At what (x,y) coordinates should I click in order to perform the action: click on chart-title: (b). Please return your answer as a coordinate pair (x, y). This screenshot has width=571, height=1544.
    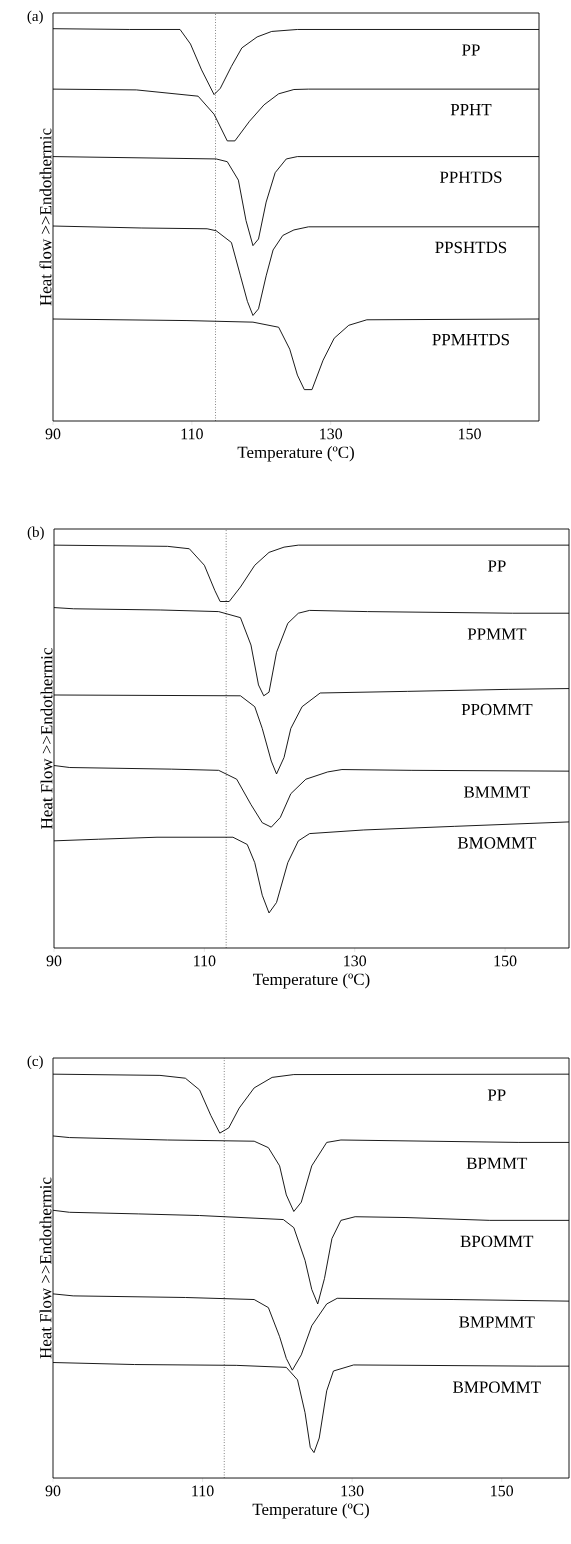
    Looking at the image, I should click on (35, 533).